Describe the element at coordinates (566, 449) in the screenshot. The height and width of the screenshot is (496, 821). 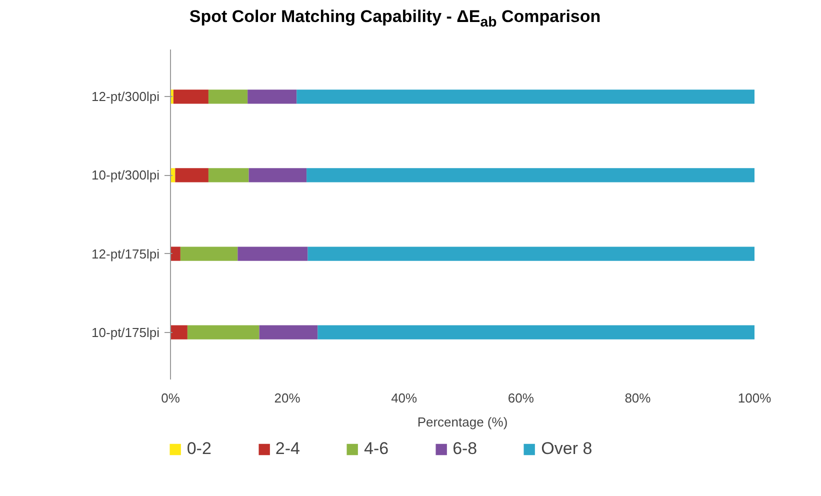
I see `legend-label: Over 8` at that location.